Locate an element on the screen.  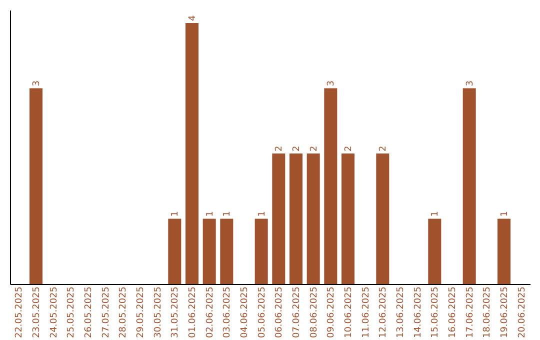
x-tick-label: 18.06.2025 is located at coordinates (487, 312).